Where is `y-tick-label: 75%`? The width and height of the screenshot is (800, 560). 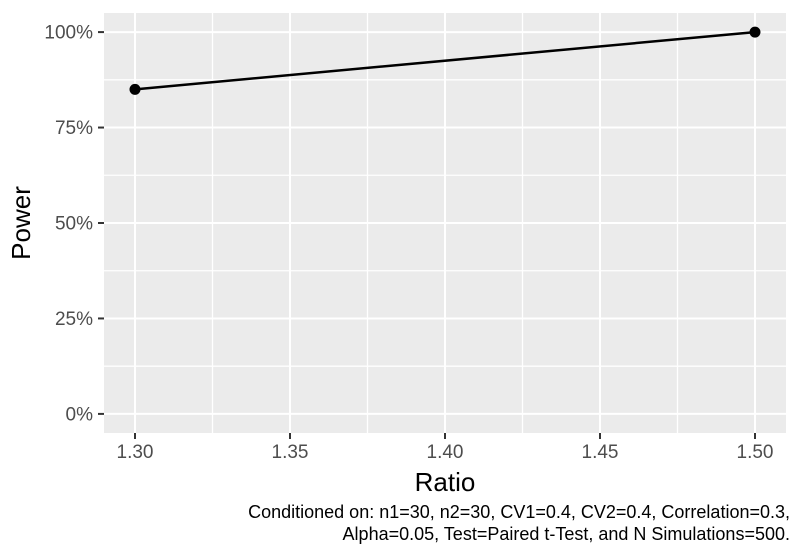
y-tick-label: 75% is located at coordinates (74, 128).